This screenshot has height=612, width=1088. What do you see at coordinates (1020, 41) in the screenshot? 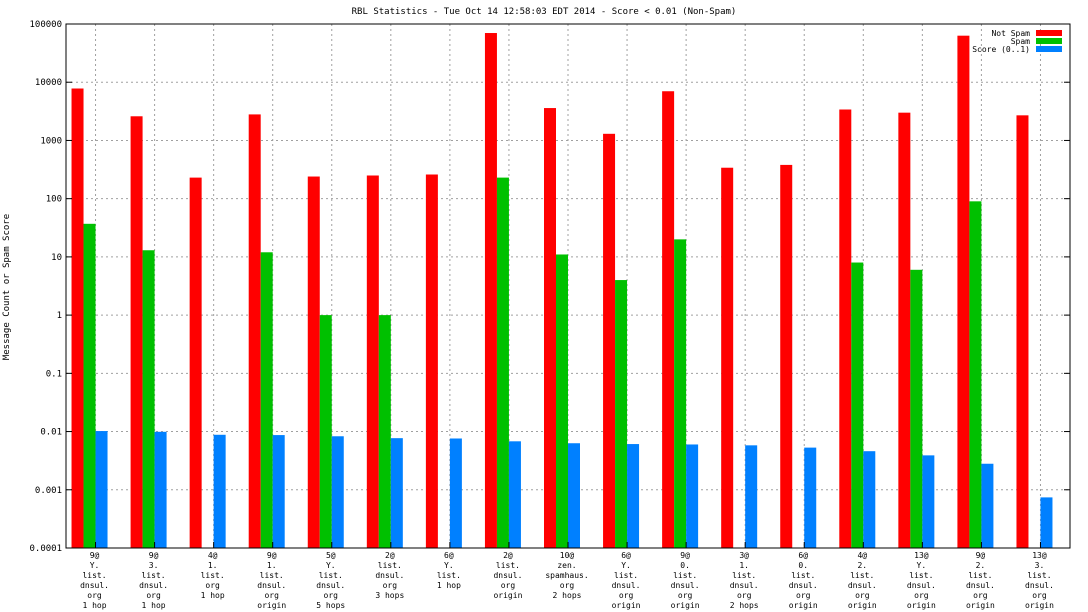
I see `legend-label: Spam` at bounding box center [1020, 41].